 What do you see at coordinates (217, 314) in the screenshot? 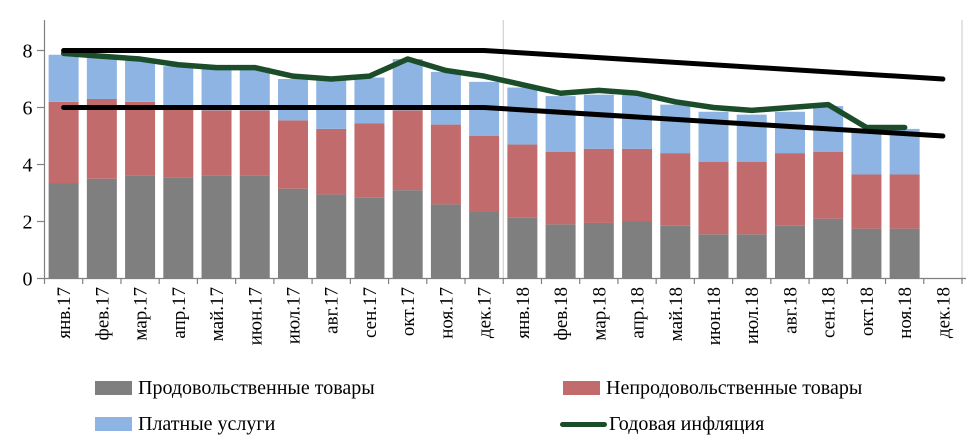
I see `x-axis-tick-label: май.17` at bounding box center [217, 314].